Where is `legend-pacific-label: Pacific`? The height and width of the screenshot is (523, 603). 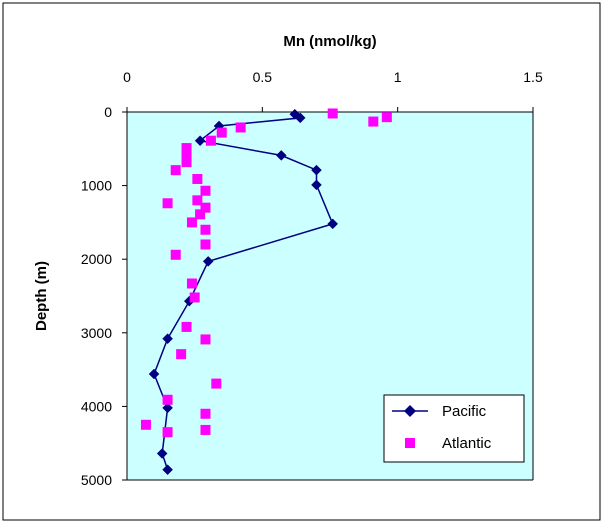
legend-pacific-label: Pacific is located at coordinates (464, 411).